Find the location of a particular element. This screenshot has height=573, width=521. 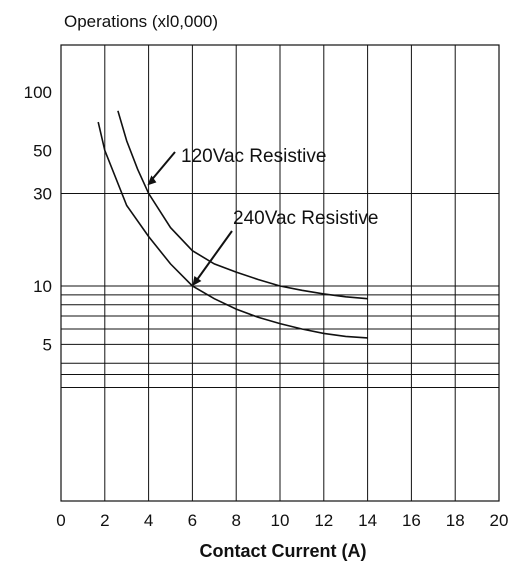

y-axis-label: Operations (xl0,000) is located at coordinates (141, 21).